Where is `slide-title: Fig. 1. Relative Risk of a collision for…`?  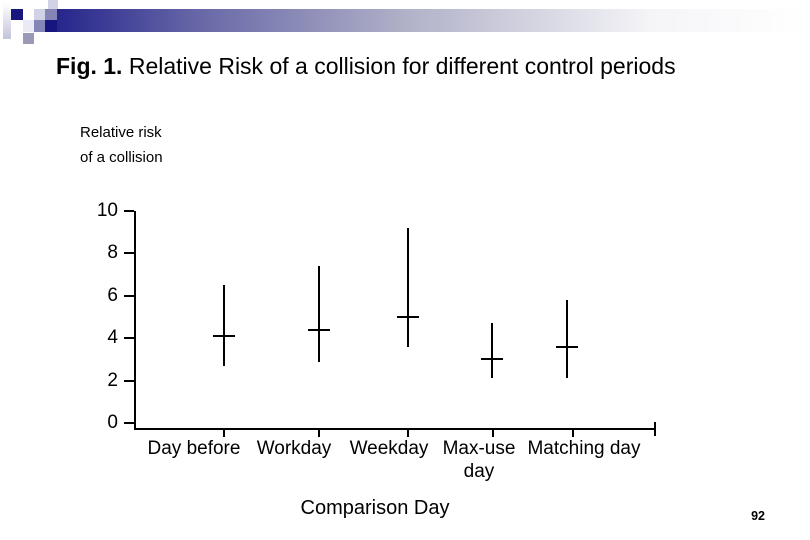
slide-title: Fig. 1. Relative Risk of a collision for… is located at coordinates (366, 66).